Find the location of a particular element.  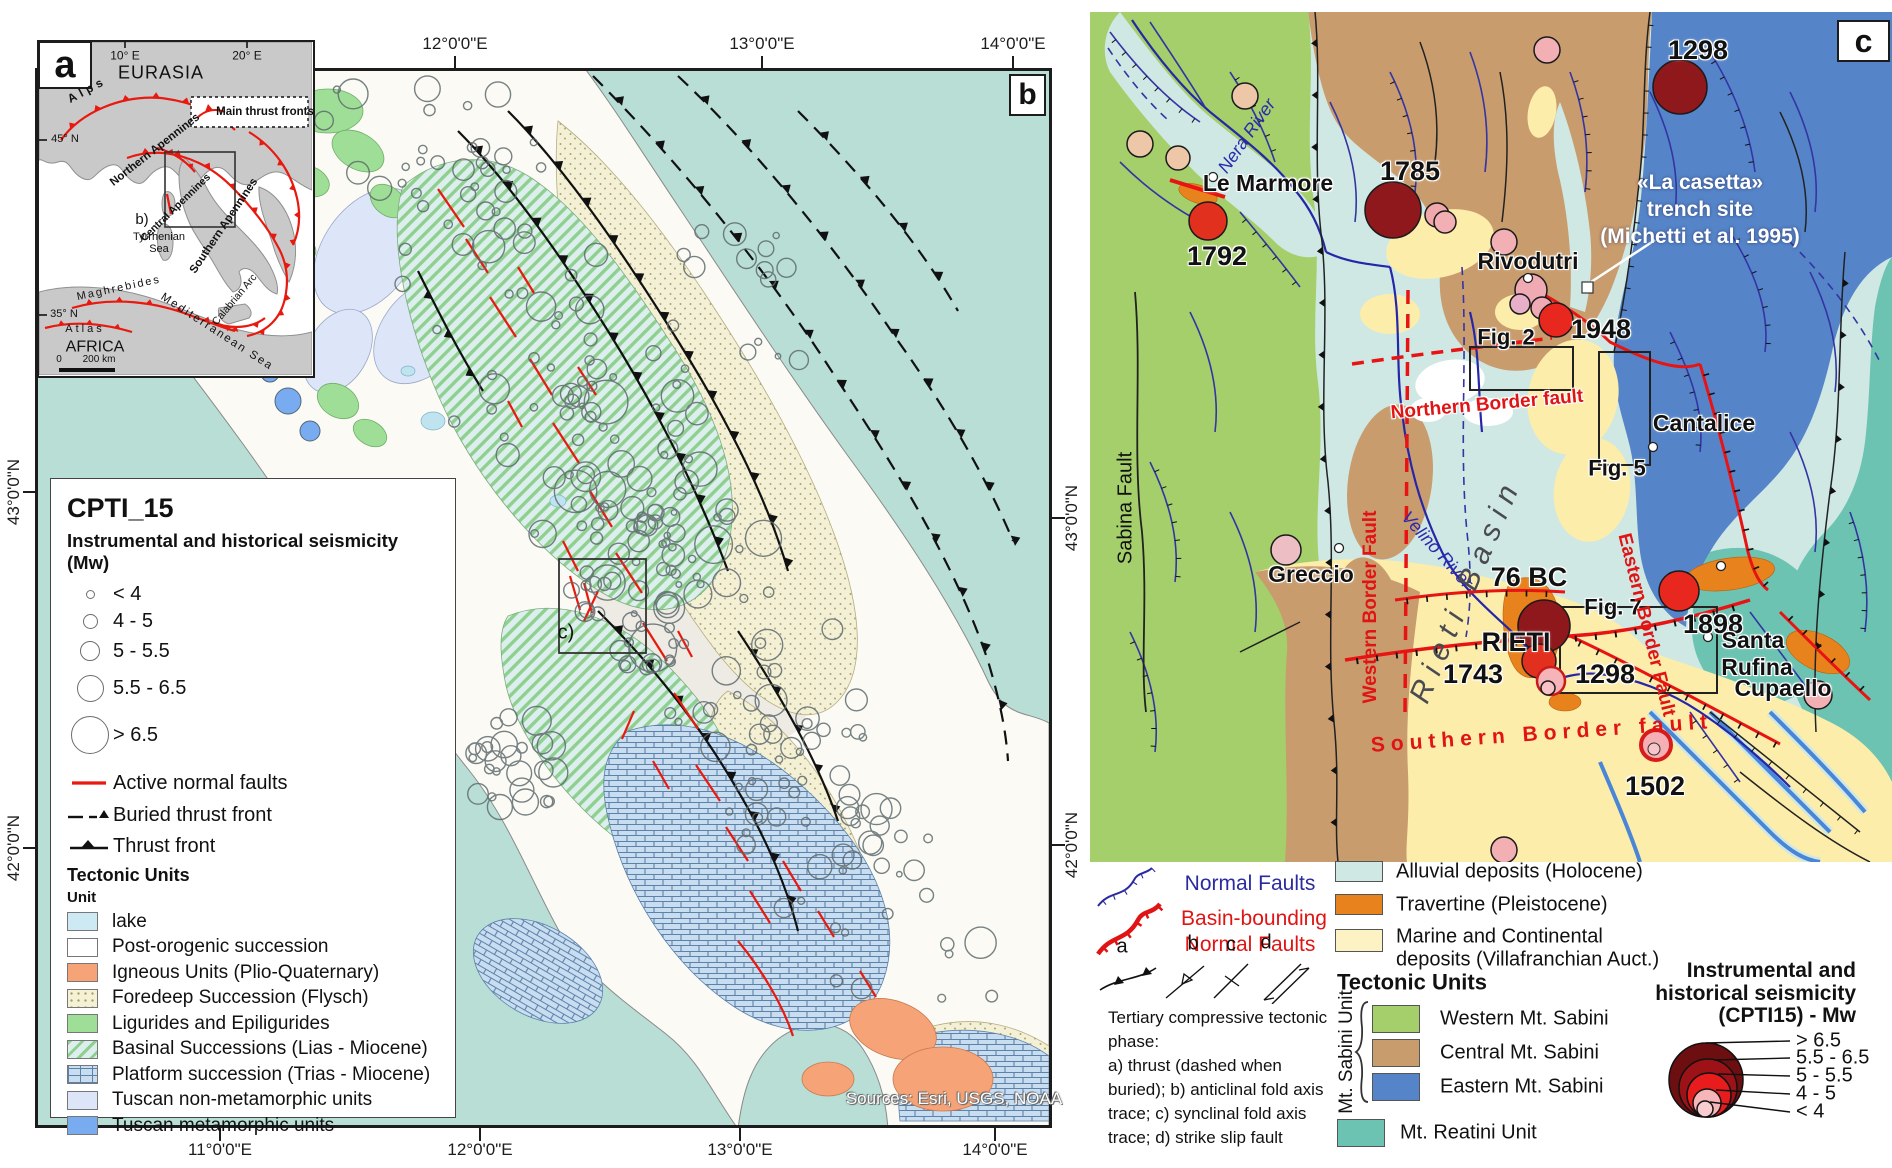

axis-top-14e: 14°0'0"E is located at coordinates (1013, 44).